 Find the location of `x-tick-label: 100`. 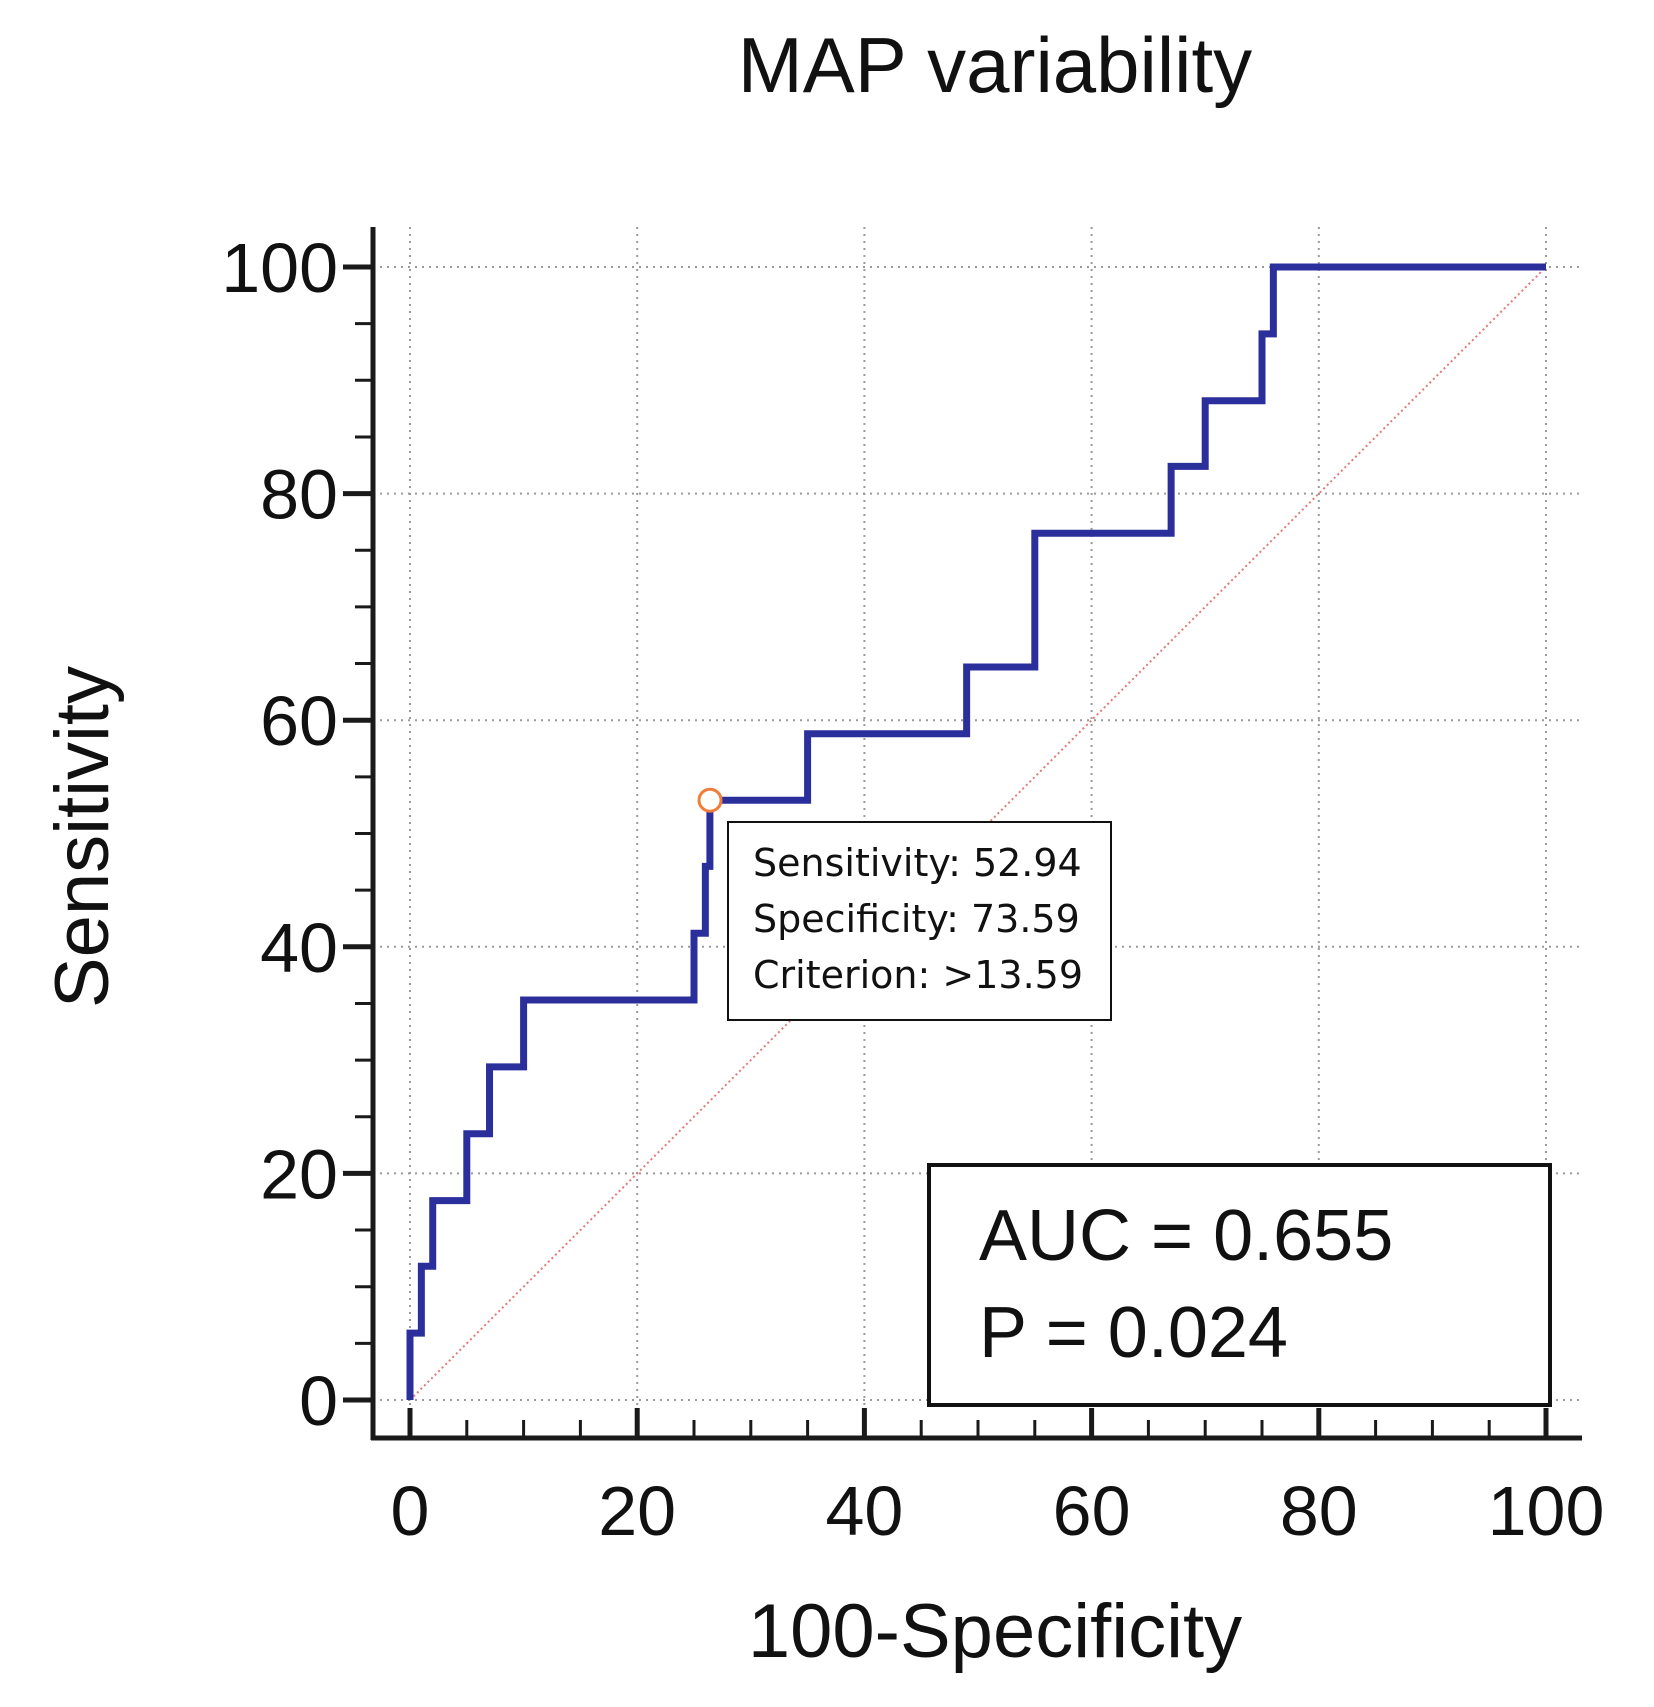

x-tick-label: 100 is located at coordinates (1546, 1511).